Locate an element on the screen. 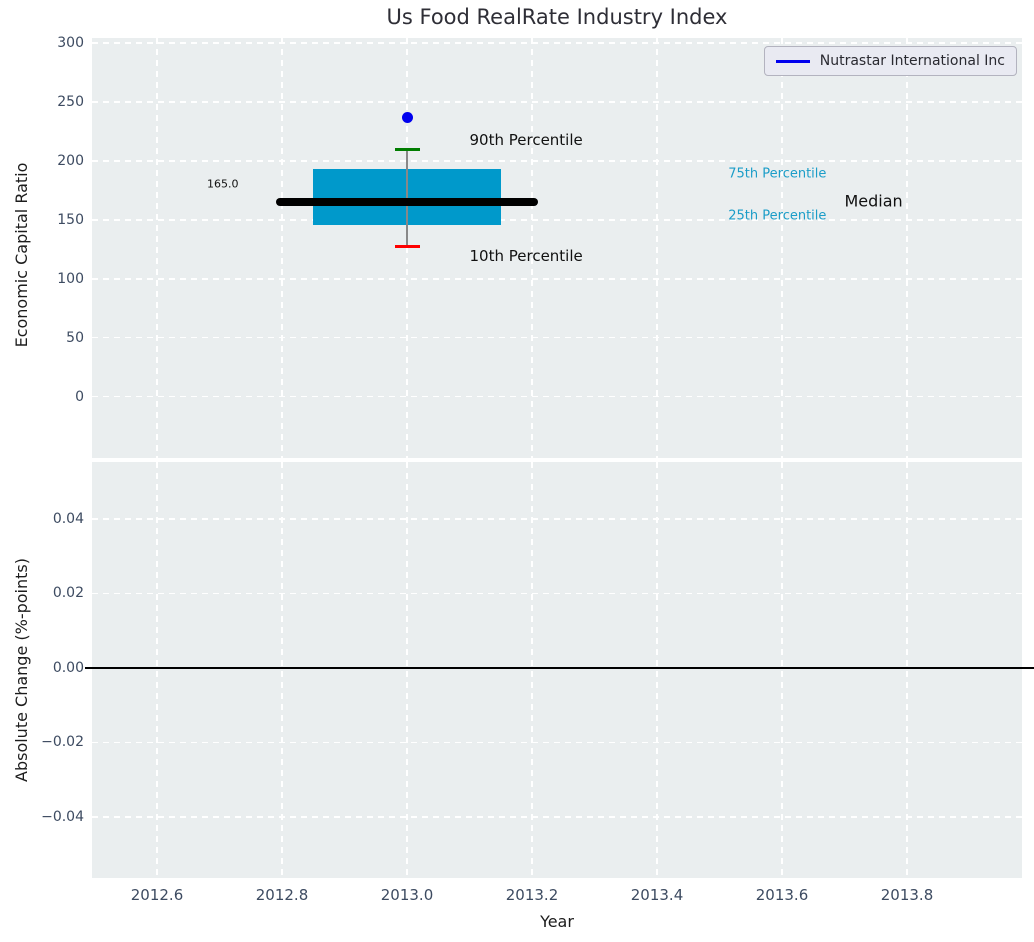 Image resolution: width=1034 pixels, height=942 pixels. whisker-cap-10th is located at coordinates (407, 247).